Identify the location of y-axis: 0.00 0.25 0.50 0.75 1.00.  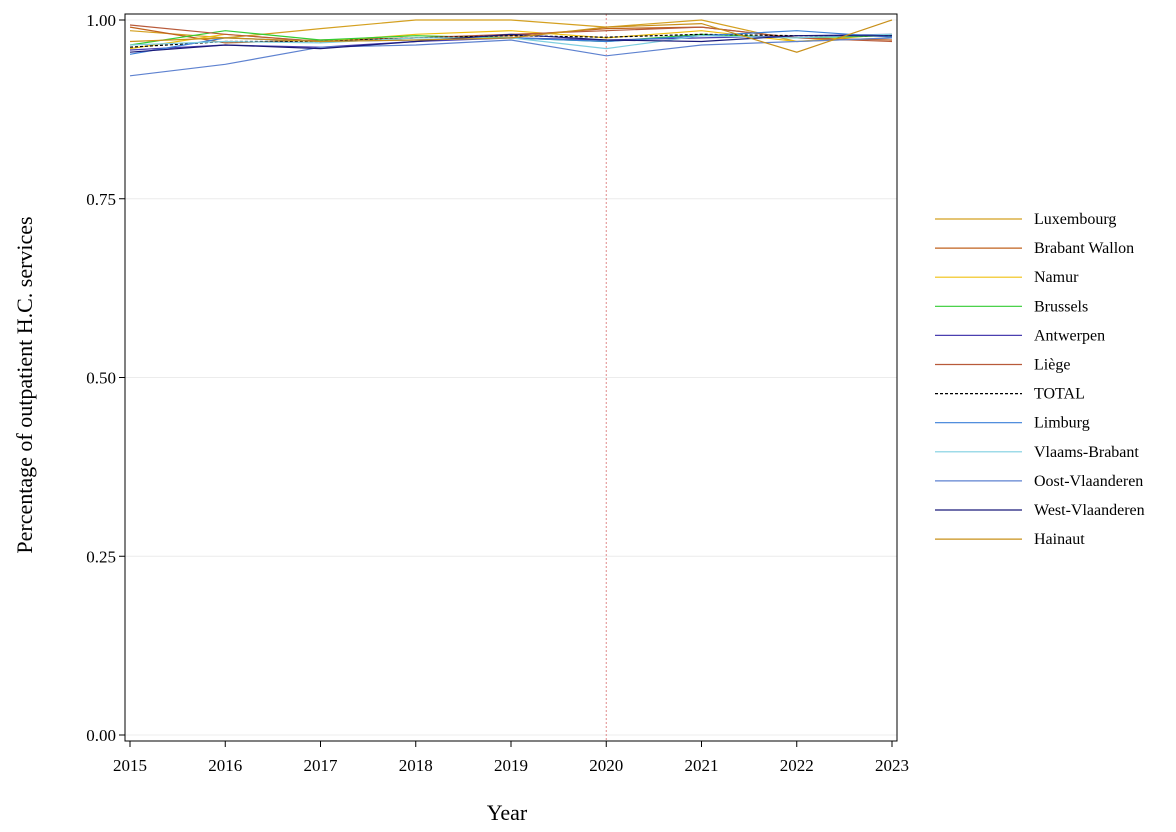
(105, 378).